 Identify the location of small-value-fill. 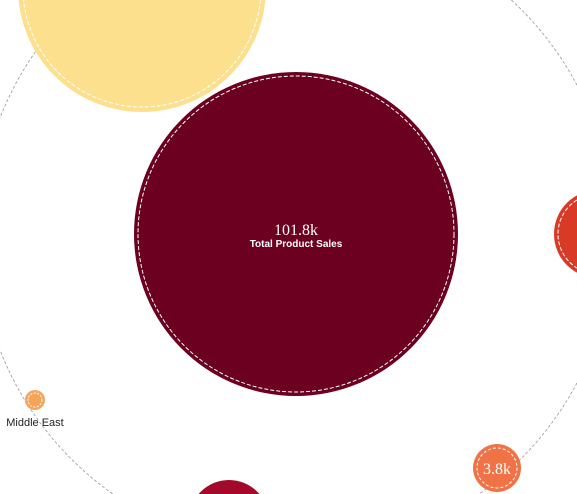
(497, 468).